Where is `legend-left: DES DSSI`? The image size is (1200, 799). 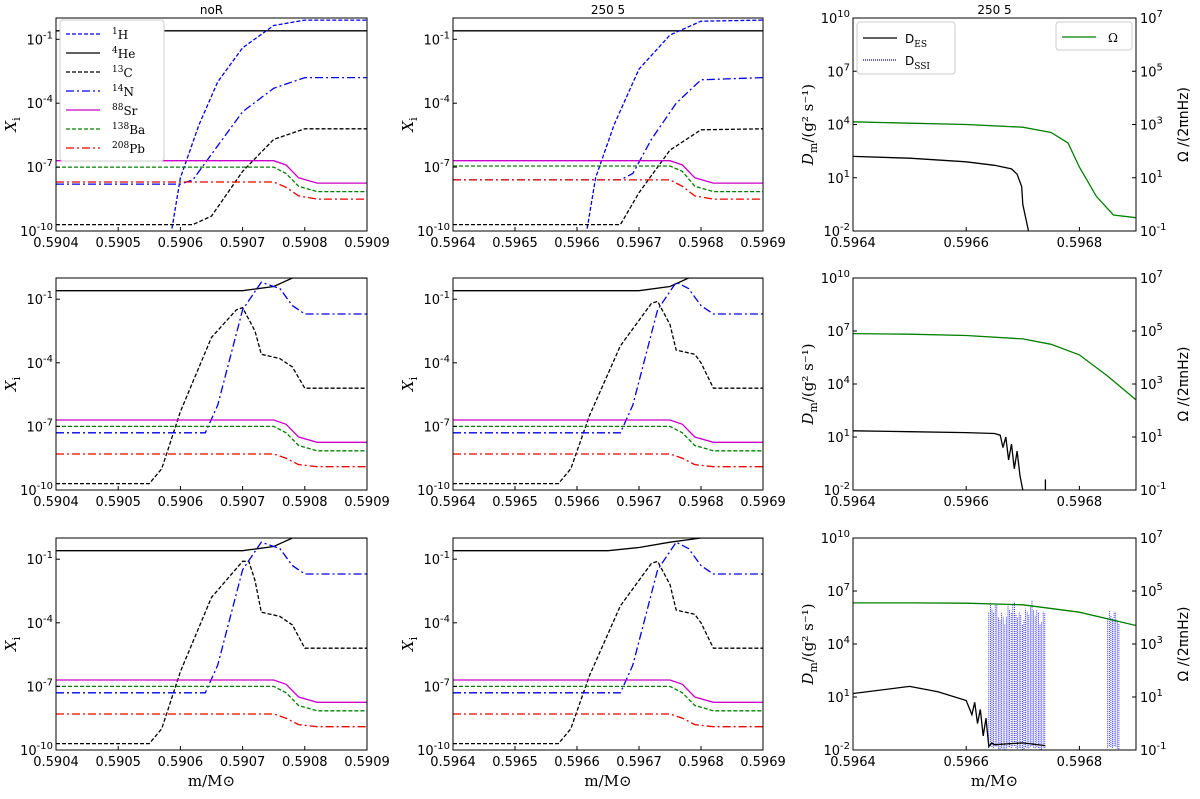
legend-left: DES DSSI is located at coordinates (906, 48).